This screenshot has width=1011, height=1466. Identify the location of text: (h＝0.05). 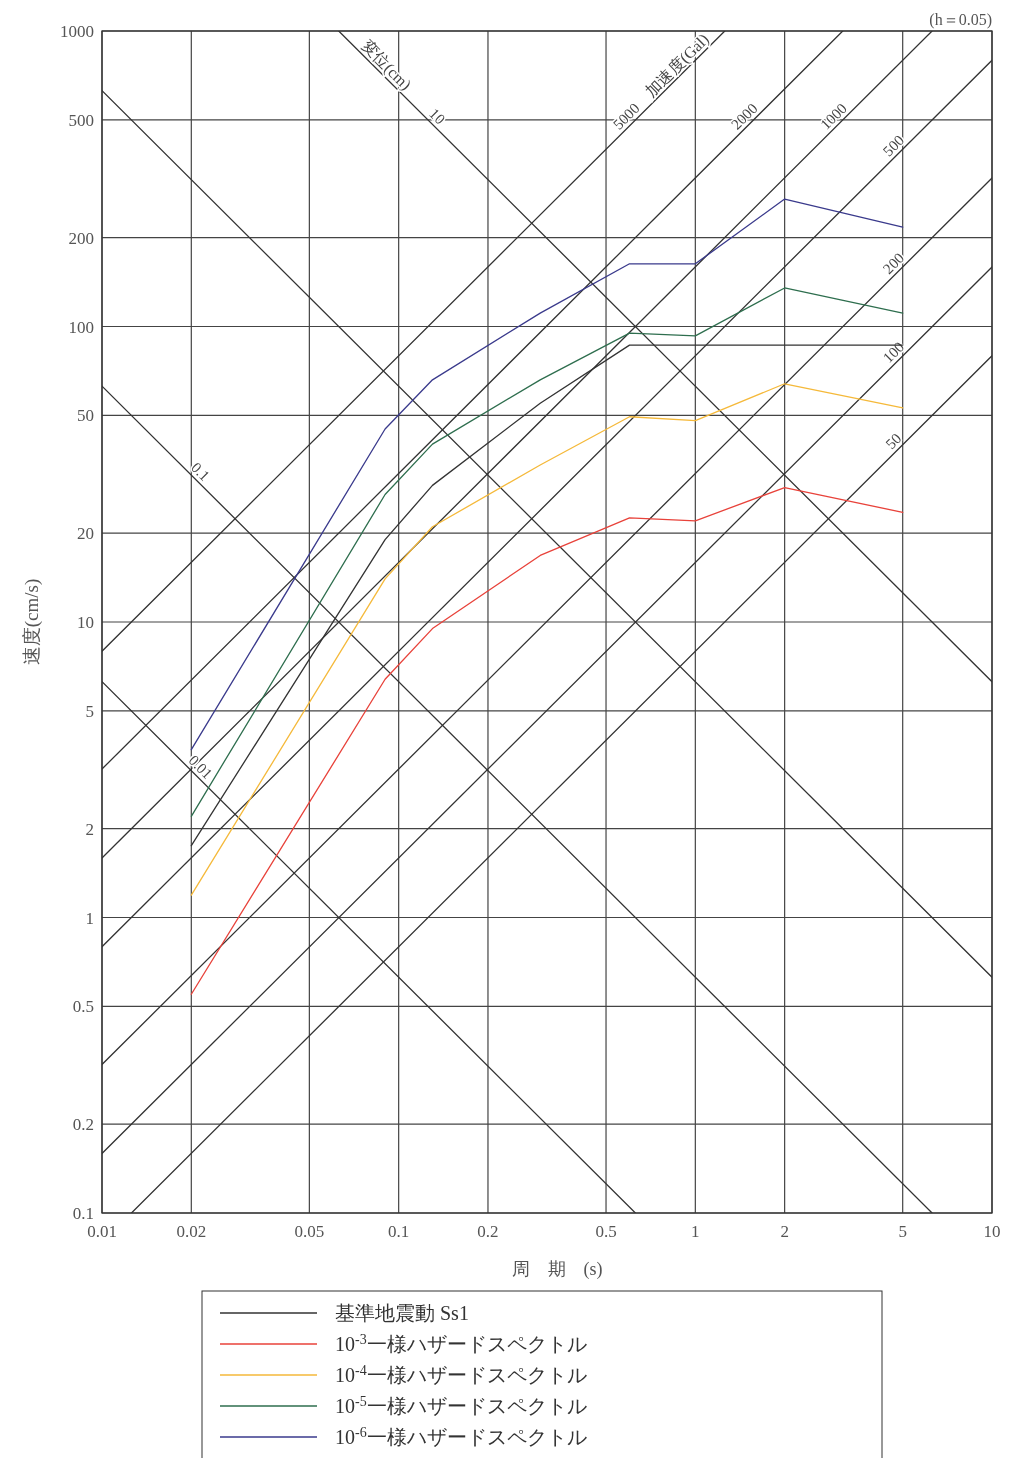
(960, 20).